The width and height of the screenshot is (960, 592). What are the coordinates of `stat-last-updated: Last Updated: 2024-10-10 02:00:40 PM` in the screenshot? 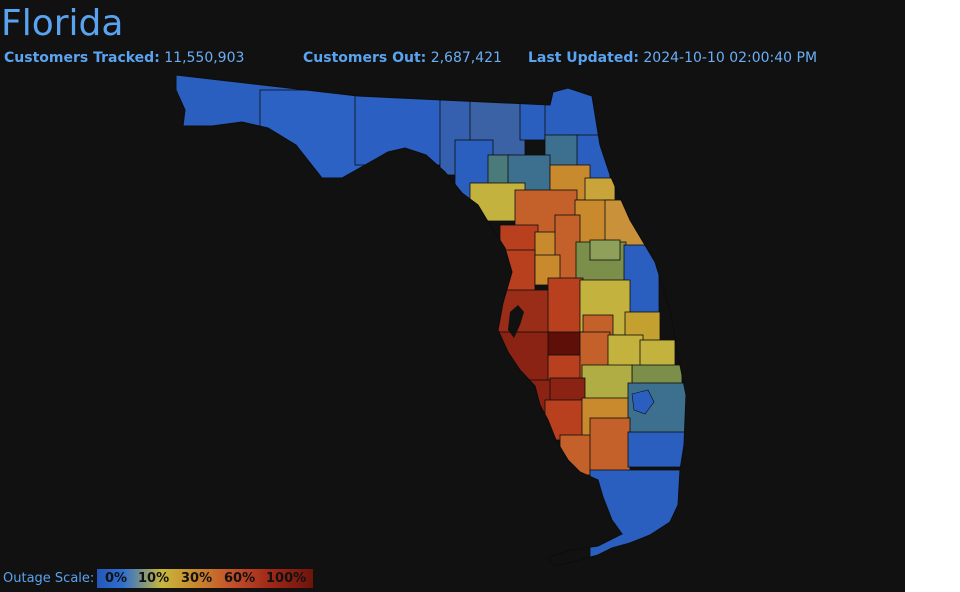 It's located at (672, 58).